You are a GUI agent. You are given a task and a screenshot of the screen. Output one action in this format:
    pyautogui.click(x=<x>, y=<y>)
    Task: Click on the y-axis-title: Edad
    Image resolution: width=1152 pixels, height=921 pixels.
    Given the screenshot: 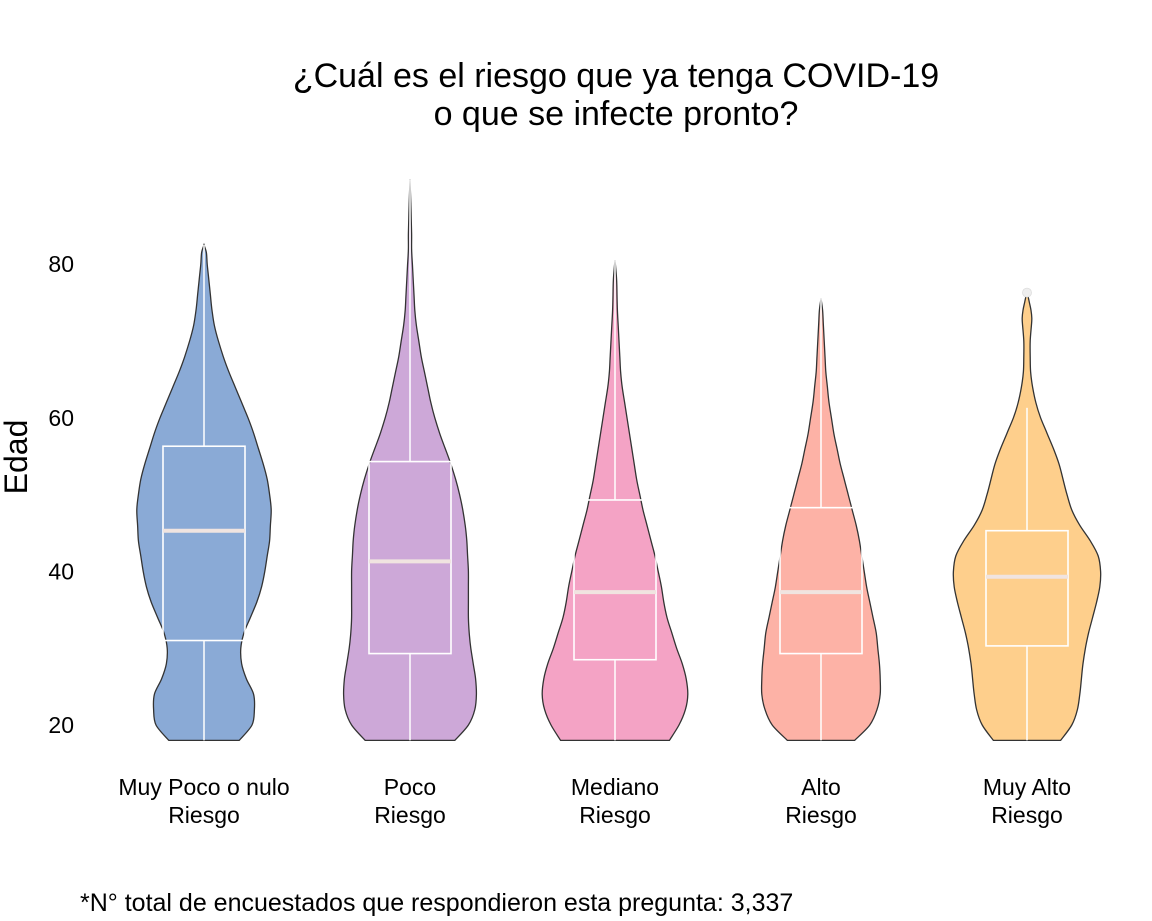 What is the action you would take?
    pyautogui.click(x=17, y=457)
    